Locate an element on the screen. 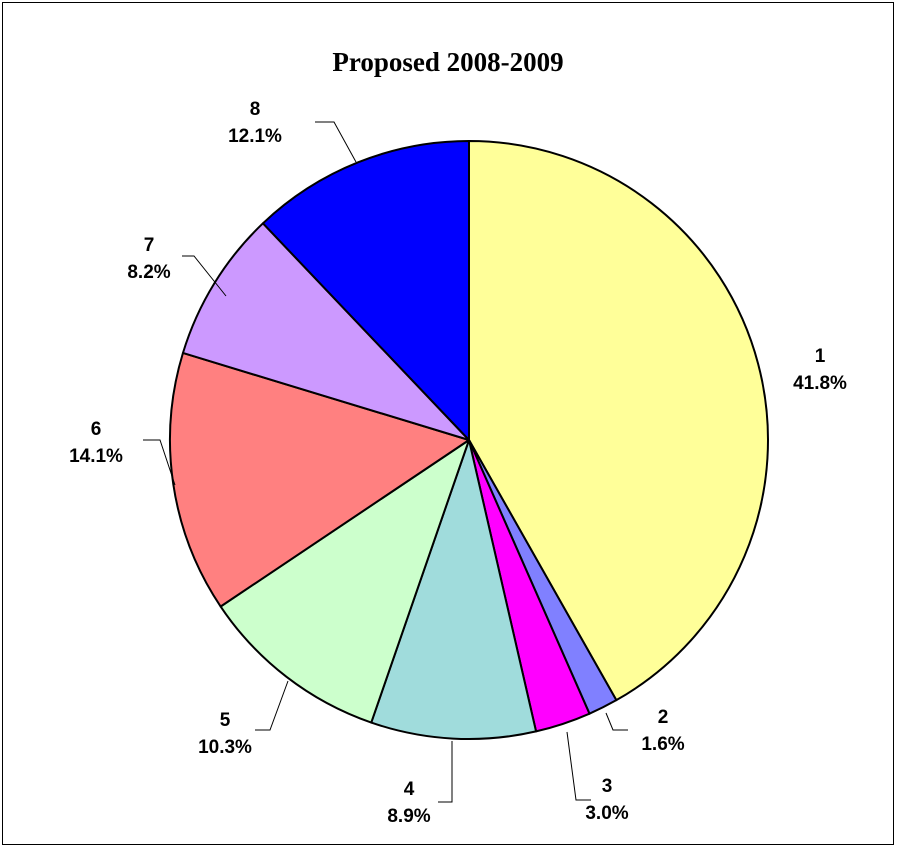 Image resolution: width=897 pixels, height=848 pixels. slice-value-label-8: 12.1% is located at coordinates (255, 136).